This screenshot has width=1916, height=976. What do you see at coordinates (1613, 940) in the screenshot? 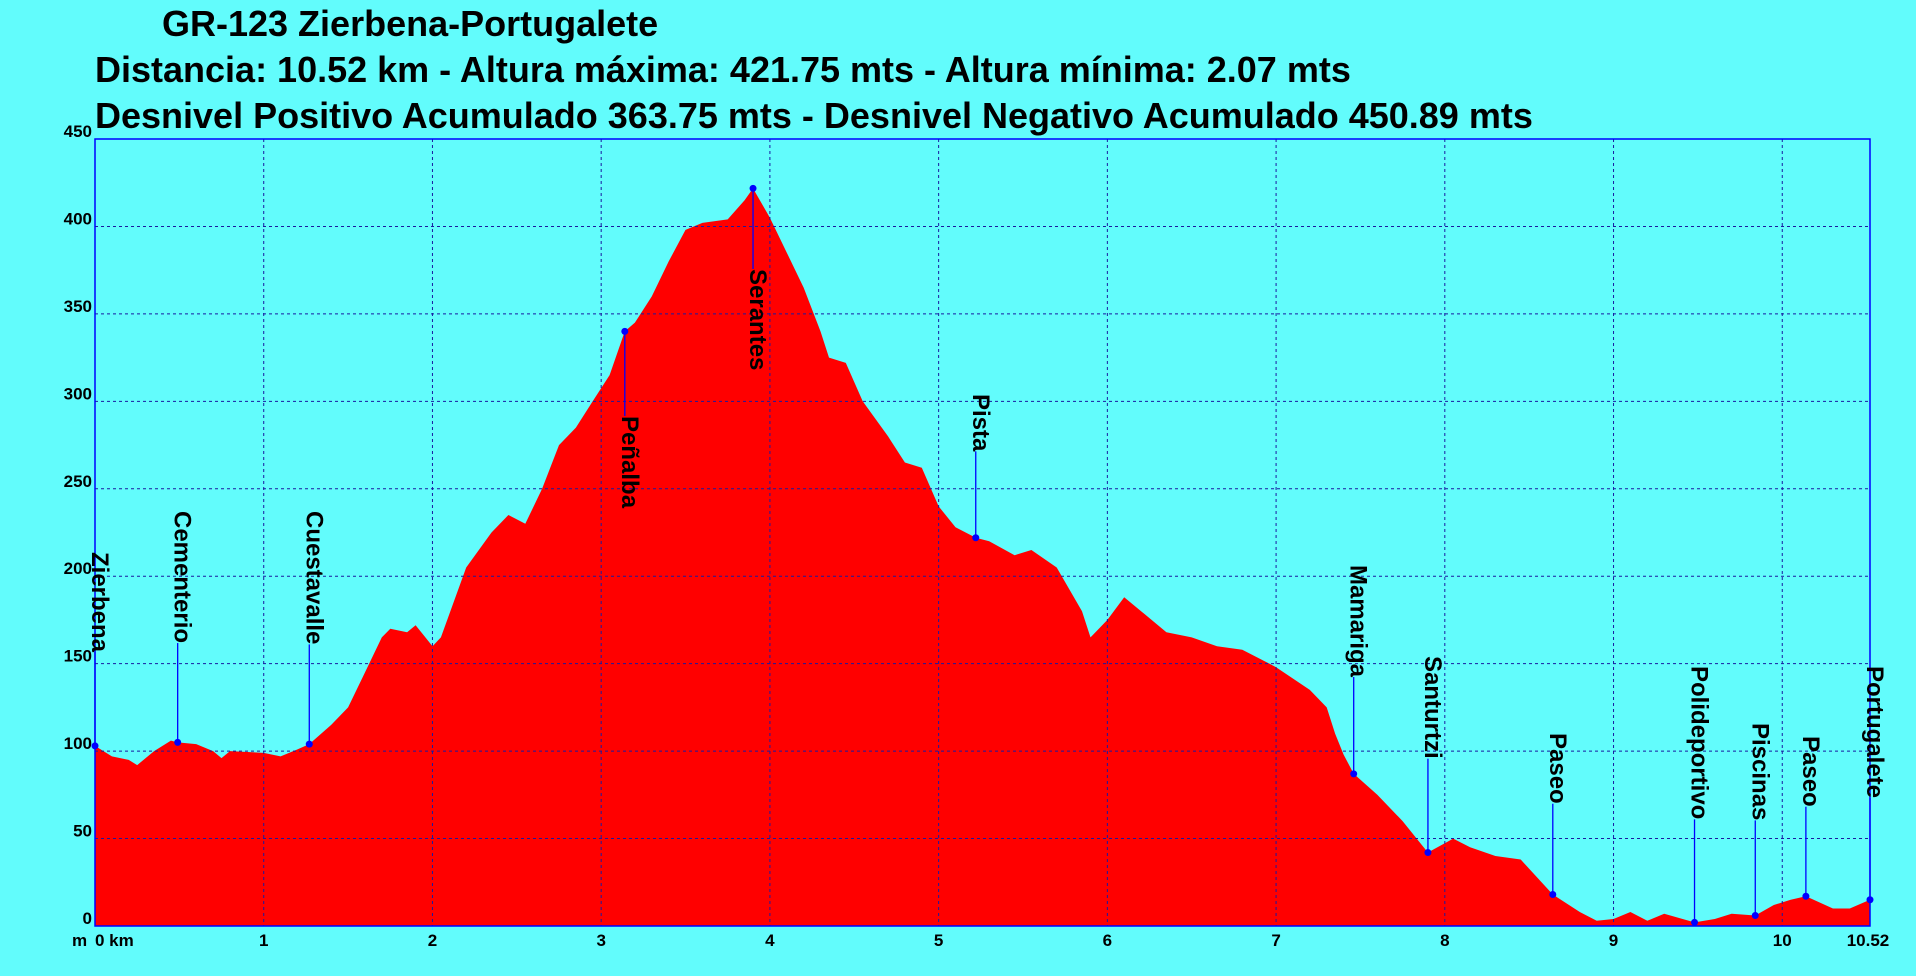
I see `x-tick-label: 9` at bounding box center [1613, 940].